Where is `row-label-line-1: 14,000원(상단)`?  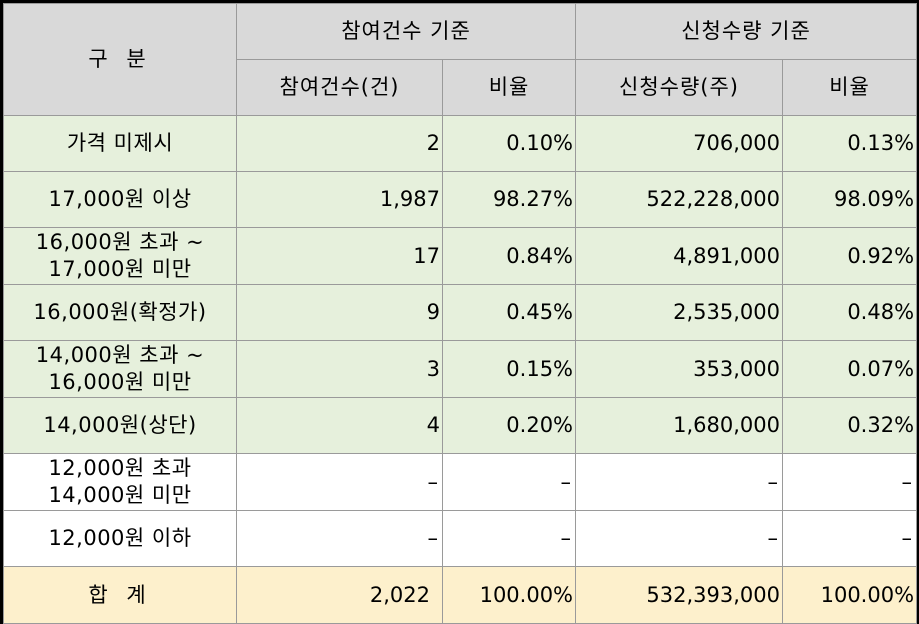 row-label-line-1: 14,000원(상단) is located at coordinates (120, 425).